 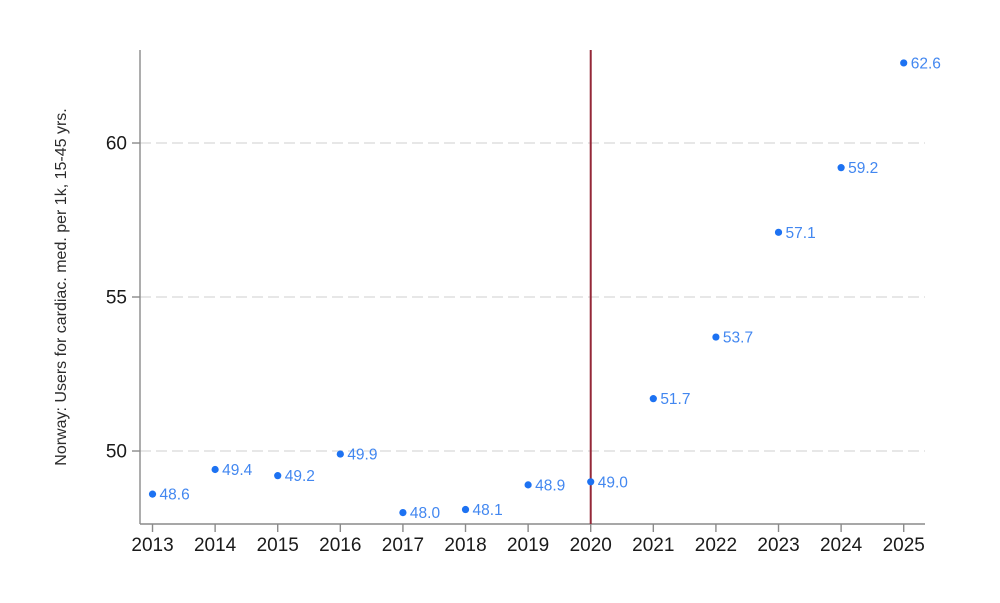 I want to click on data-point-label: 49.9, so click(x=362, y=455).